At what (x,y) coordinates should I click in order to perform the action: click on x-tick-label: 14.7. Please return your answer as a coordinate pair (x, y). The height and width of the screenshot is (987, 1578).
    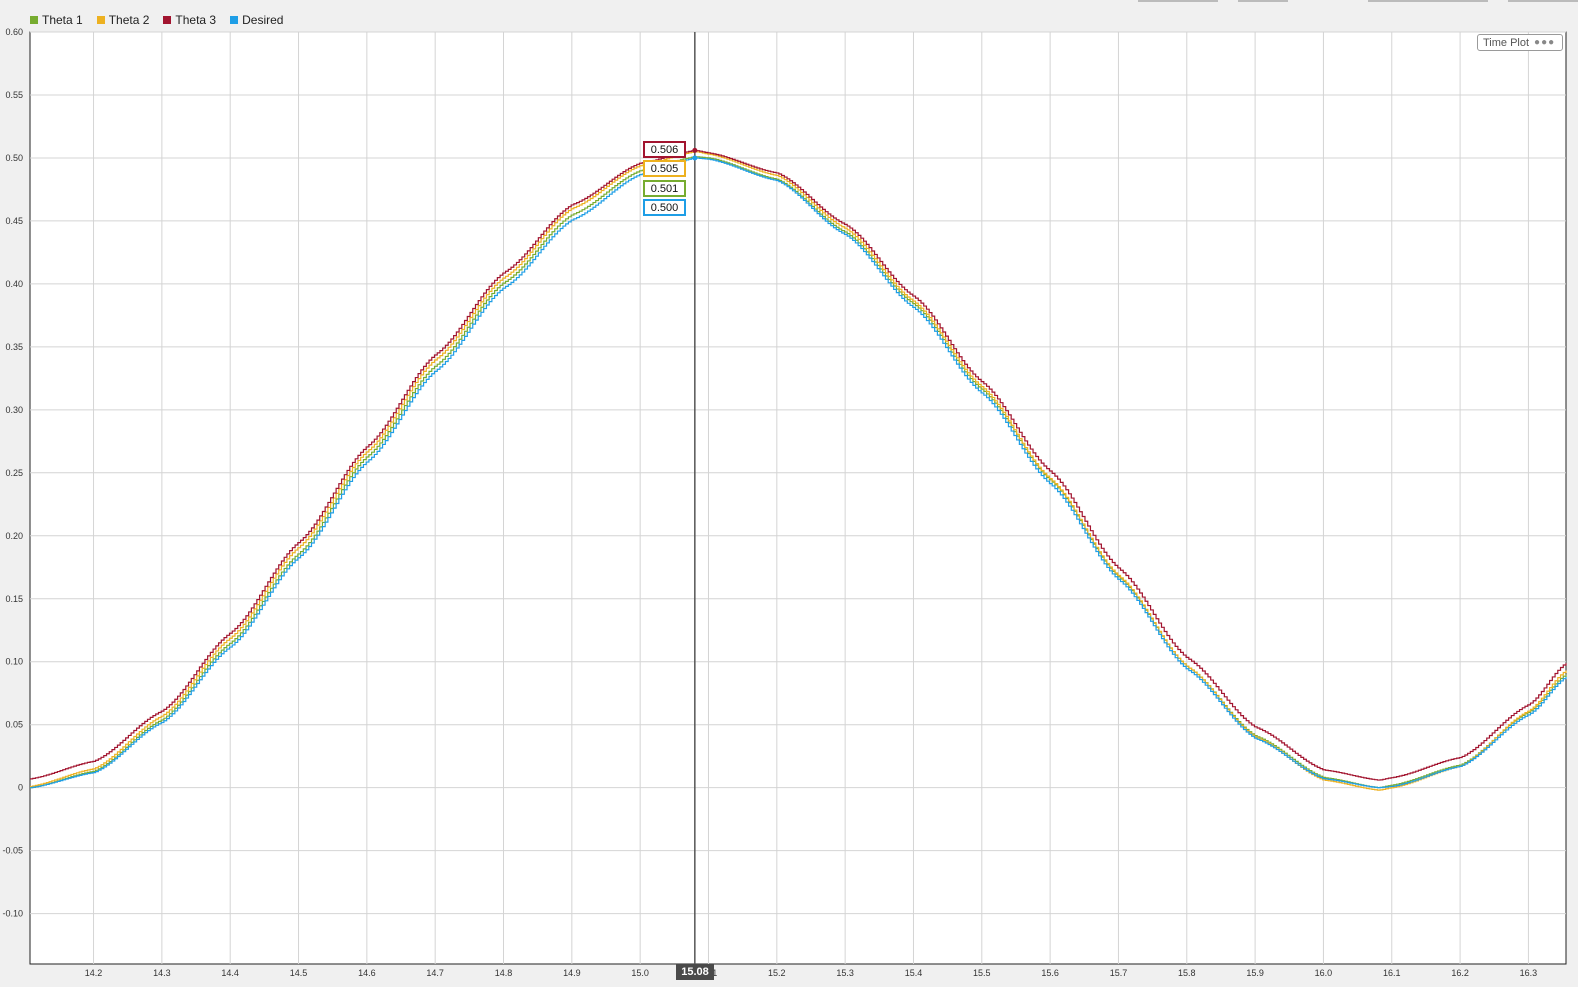
    Looking at the image, I should click on (435, 973).